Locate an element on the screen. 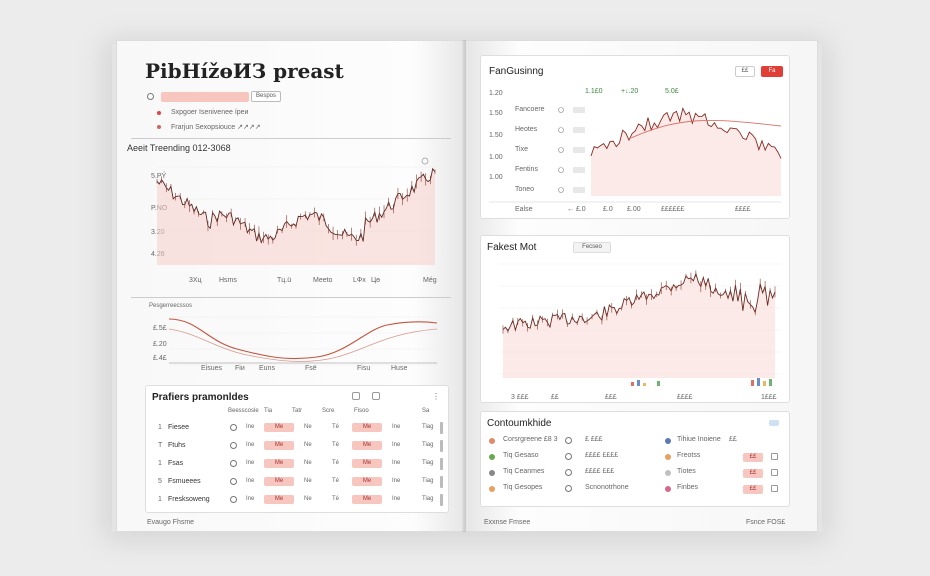  table-row: 1 Fsas Ine Me Ne Té Me Ine Tiag is located at coordinates (298, 464).